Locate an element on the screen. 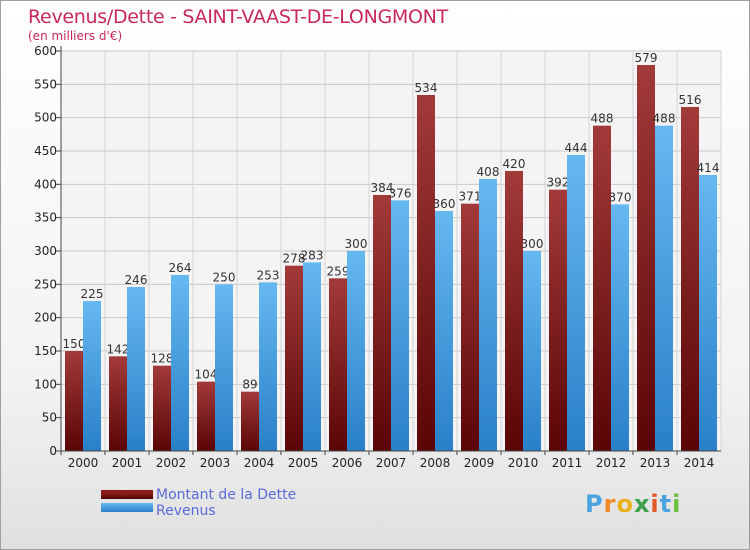  data-label-revenue: 360 is located at coordinates (444, 204).